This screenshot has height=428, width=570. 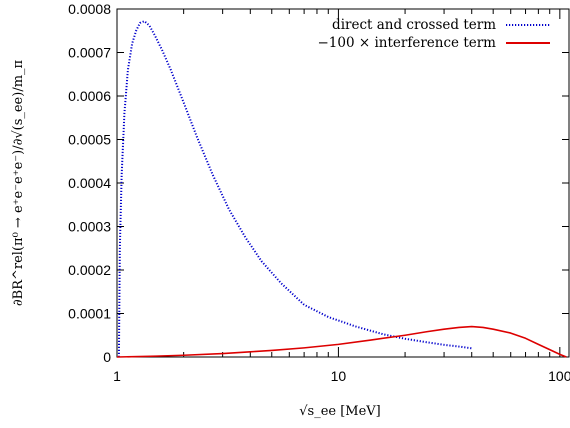 I want to click on y-tick-label: 0.0005, so click(x=89, y=140).